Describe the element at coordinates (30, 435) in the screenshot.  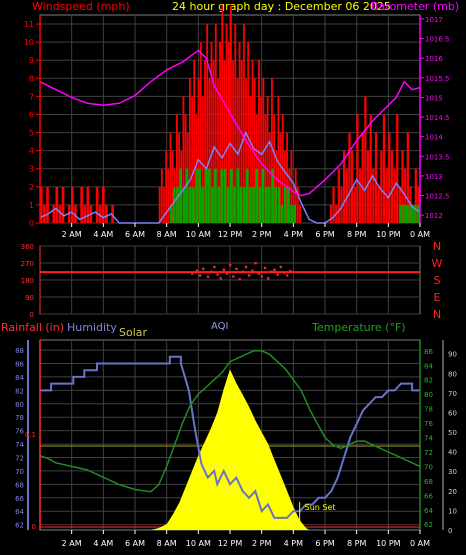
I see `rain-tick-label: 0.1` at that location.